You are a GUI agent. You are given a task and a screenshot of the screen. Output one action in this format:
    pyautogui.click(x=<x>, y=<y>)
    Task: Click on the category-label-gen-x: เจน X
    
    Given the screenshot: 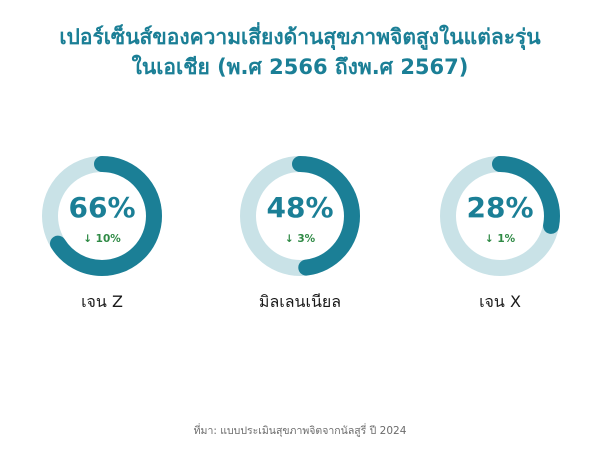 What is the action you would take?
    pyautogui.click(x=500, y=301)
    